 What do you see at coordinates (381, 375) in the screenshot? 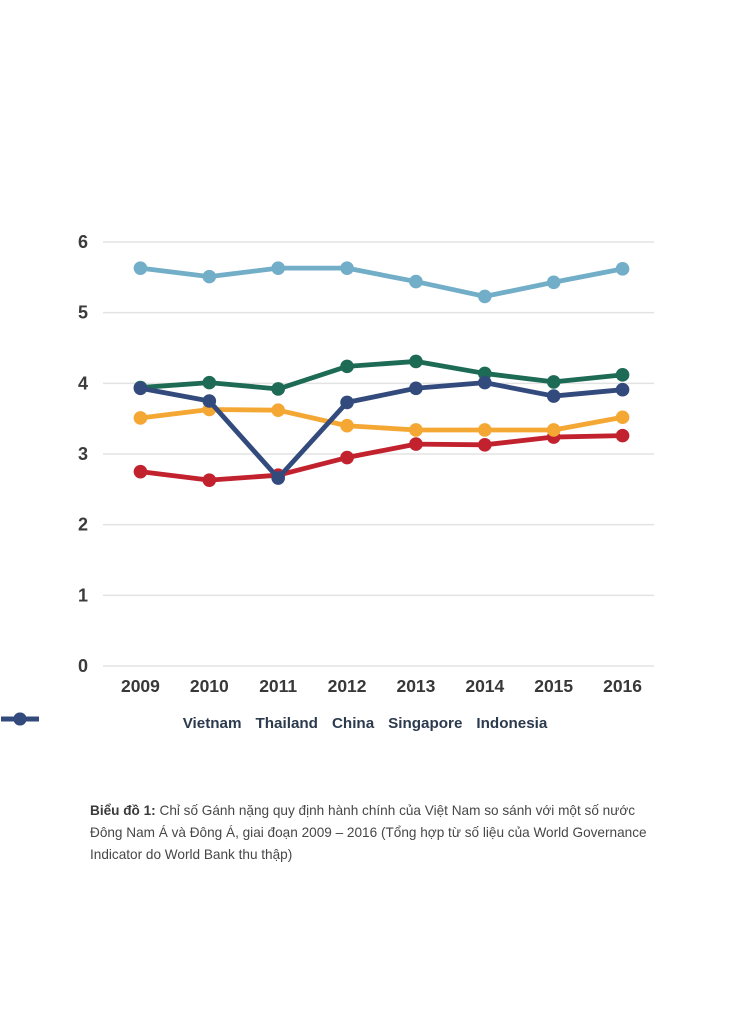
I see `series-line-china` at bounding box center [381, 375].